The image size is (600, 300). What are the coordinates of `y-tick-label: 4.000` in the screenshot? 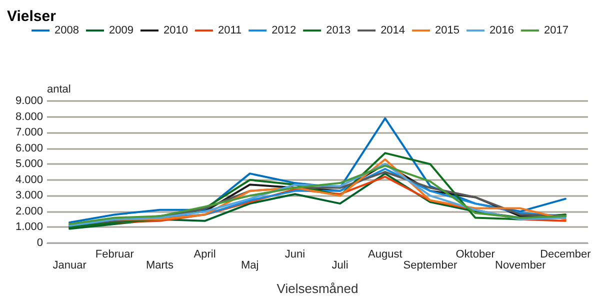 It's located at (29, 180).